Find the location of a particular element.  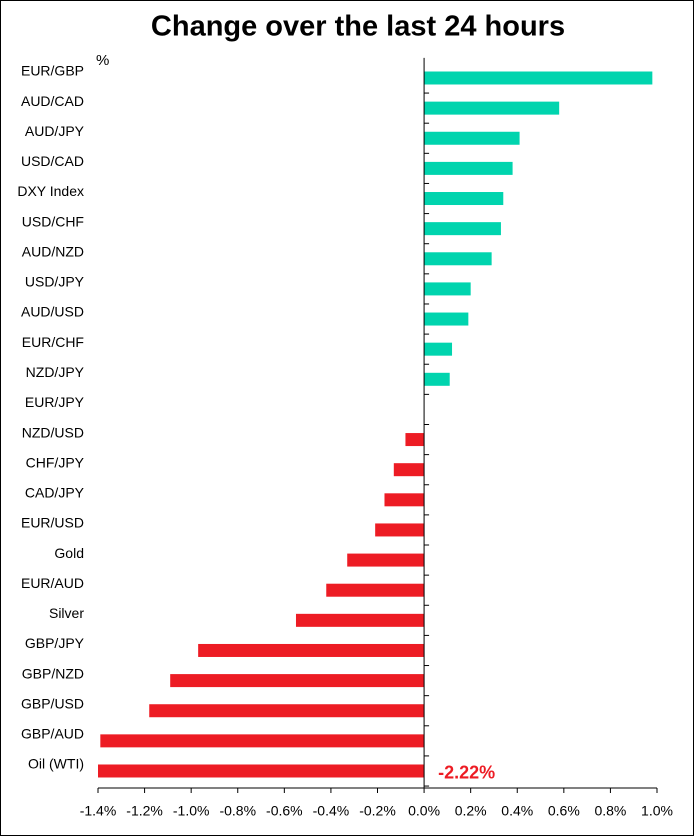

category-label: NZD/USD is located at coordinates (53, 432).